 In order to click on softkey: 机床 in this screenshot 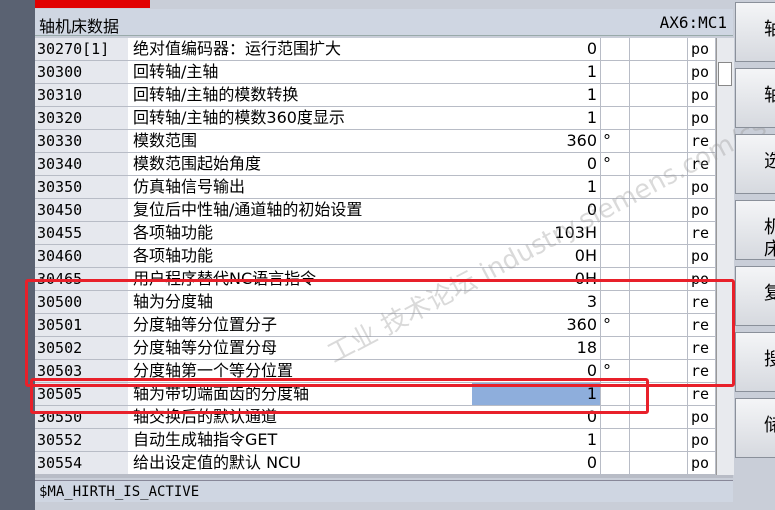, I will do `click(755, 230)`.